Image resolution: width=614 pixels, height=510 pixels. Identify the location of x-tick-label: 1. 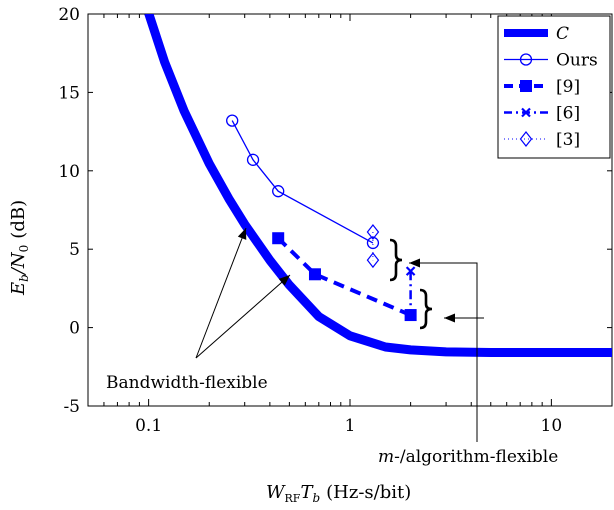
(350, 426).